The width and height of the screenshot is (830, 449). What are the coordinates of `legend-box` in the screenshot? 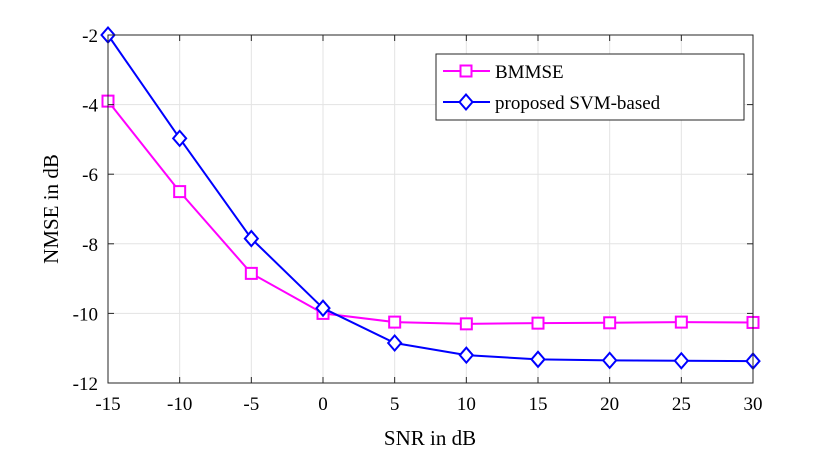 It's located at (590, 87).